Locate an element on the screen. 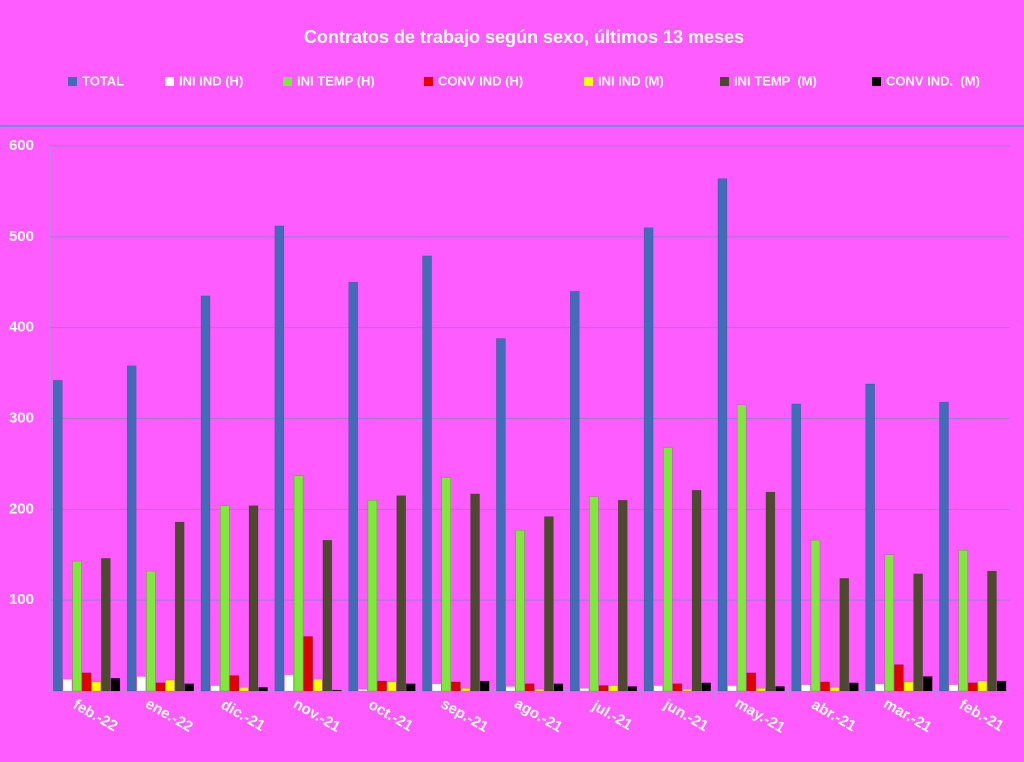 The width and height of the screenshot is (1024, 762). y-tick-label: 500 is located at coordinates (21, 236).